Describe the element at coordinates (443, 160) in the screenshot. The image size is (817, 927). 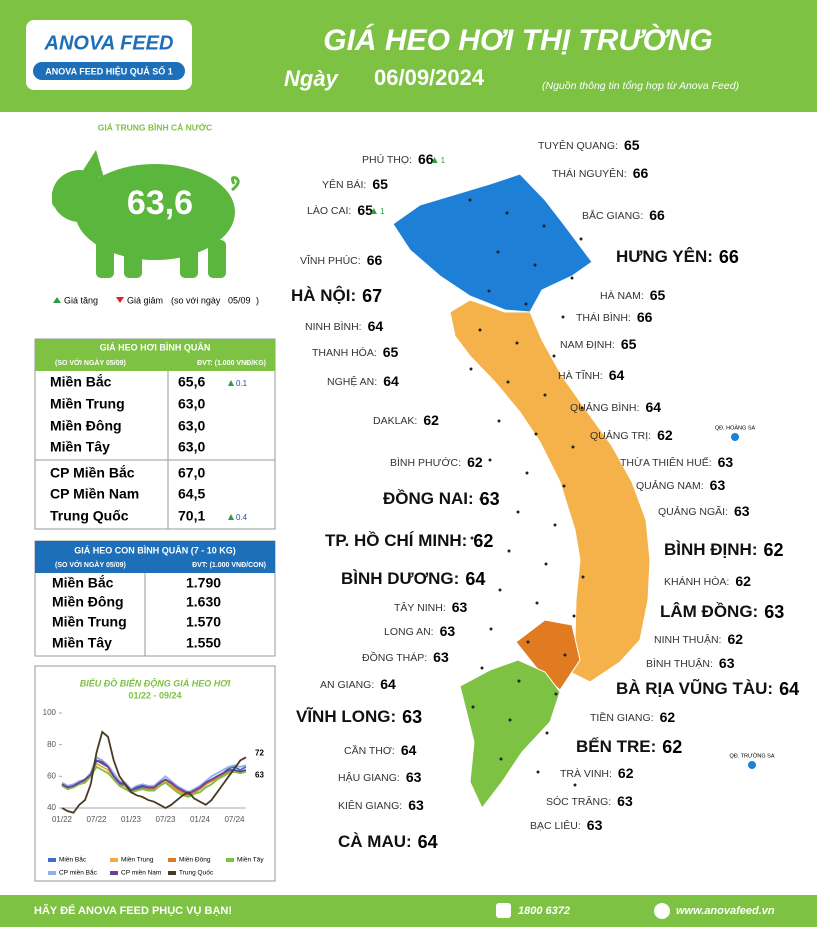
I see `province-change: 1` at that location.